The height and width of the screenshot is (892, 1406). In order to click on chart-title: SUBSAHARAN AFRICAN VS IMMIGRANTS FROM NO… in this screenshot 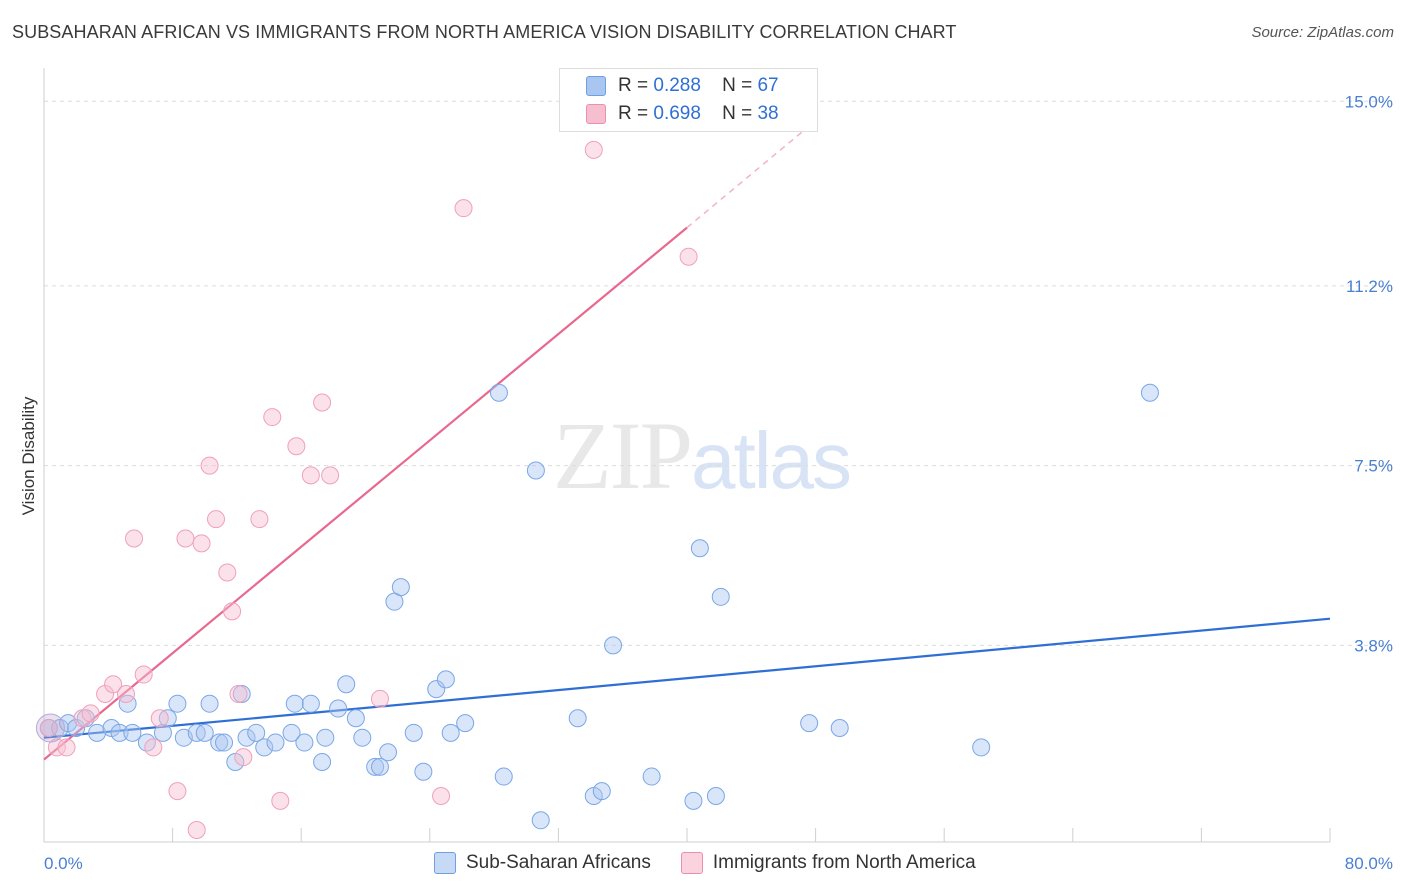, I will do `click(484, 32)`.